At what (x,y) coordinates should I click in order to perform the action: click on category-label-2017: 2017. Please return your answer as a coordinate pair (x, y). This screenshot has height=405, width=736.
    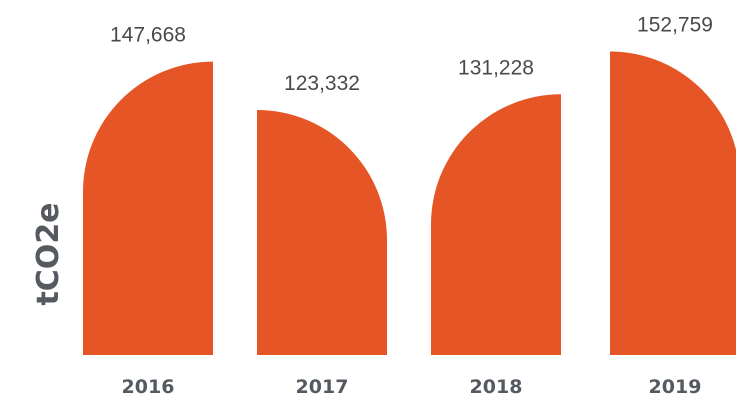
    Looking at the image, I should click on (322, 387).